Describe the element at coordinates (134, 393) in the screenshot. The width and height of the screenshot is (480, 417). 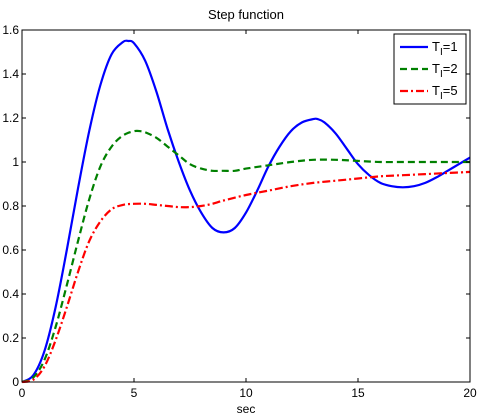
I see `x-tick-label: 5` at that location.